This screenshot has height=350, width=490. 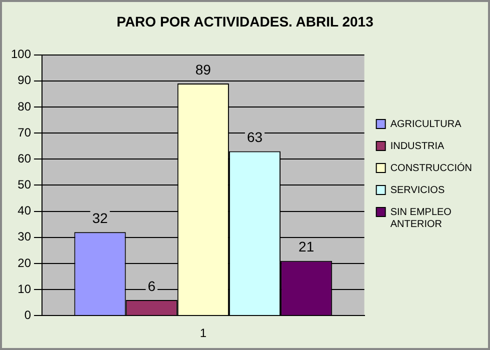 I want to click on y-tick-label: 30, so click(x=25, y=237).